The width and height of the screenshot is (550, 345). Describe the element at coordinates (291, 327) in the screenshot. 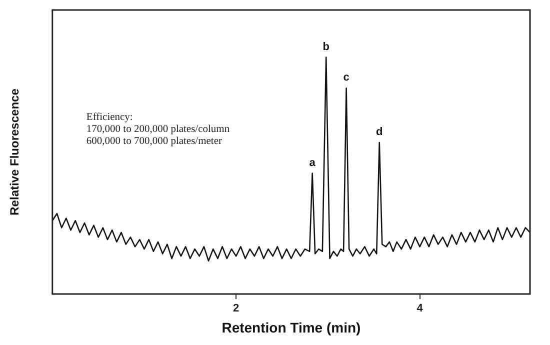

I see `x-axis-title: Retention Time (min)` at that location.